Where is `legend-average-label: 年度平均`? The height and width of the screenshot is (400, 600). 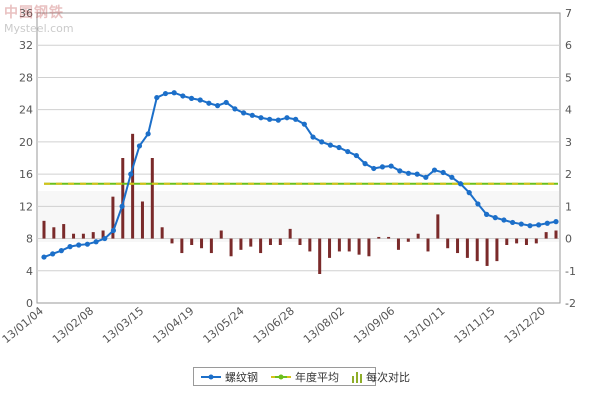
legend-average-label: 年度平均 is located at coordinates (317, 377).